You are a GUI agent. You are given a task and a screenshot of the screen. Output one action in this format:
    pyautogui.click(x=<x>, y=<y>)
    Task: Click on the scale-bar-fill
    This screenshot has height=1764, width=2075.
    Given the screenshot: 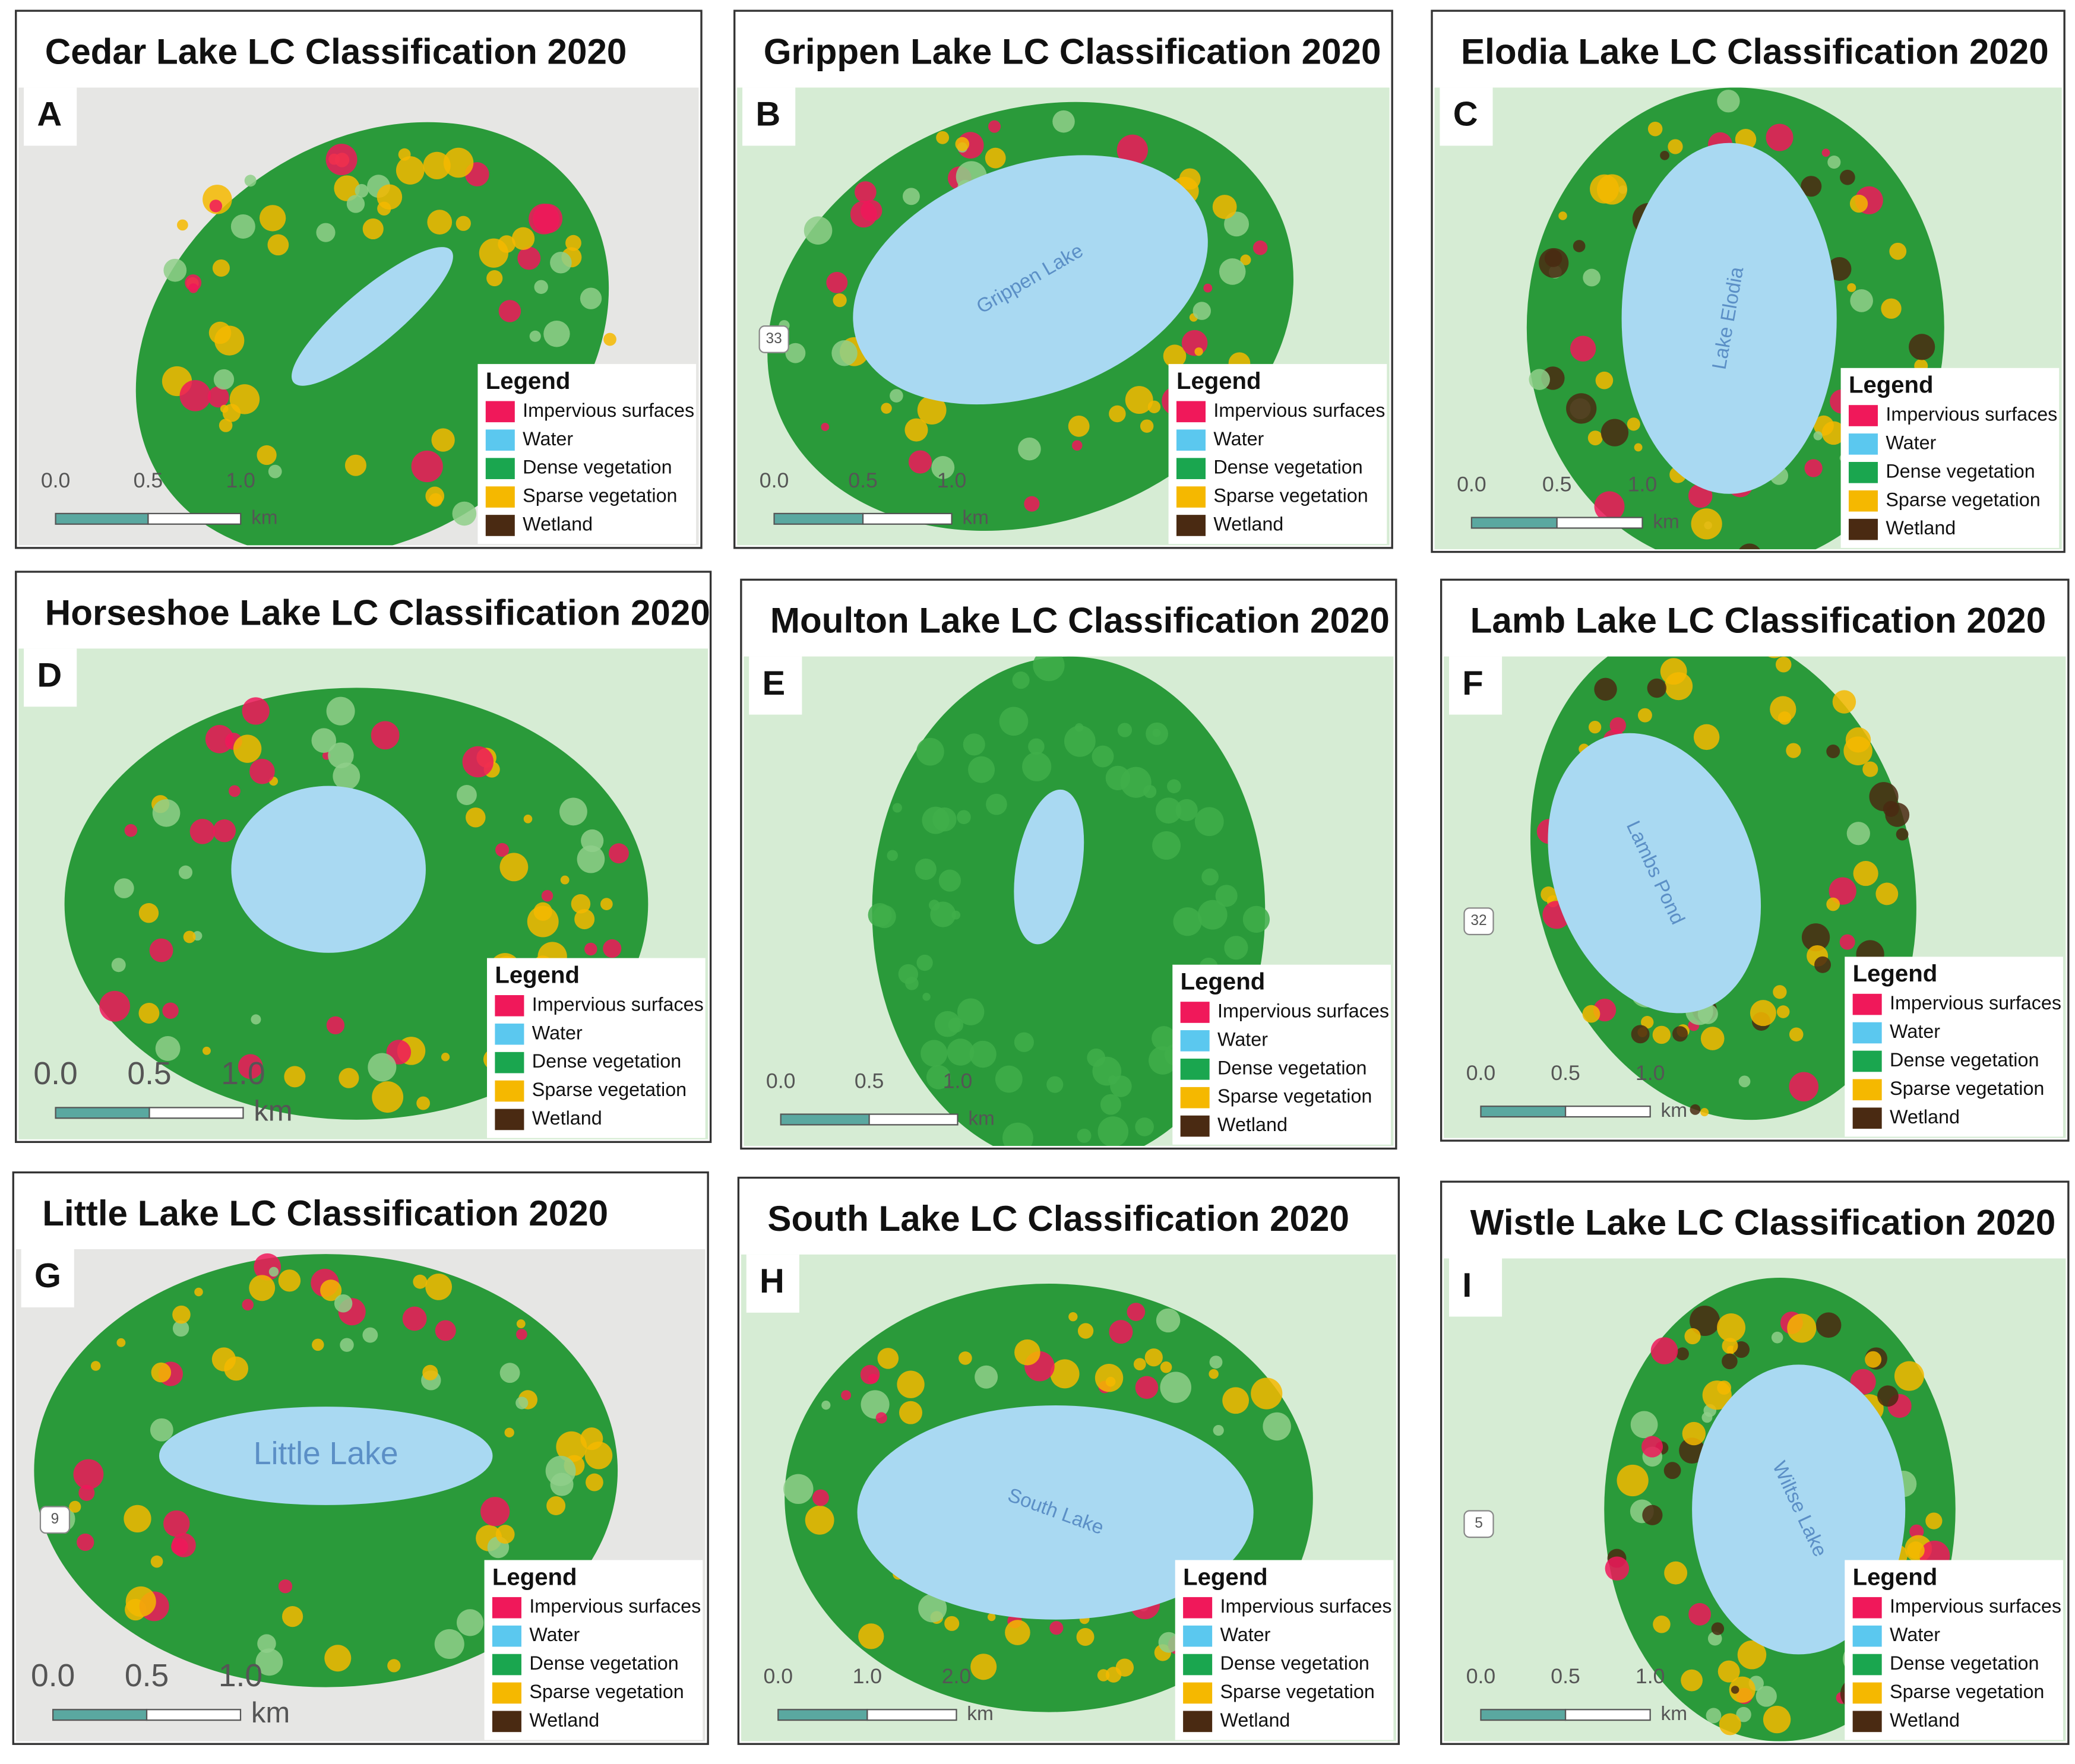 What is the action you would take?
    pyautogui.click(x=100, y=1715)
    